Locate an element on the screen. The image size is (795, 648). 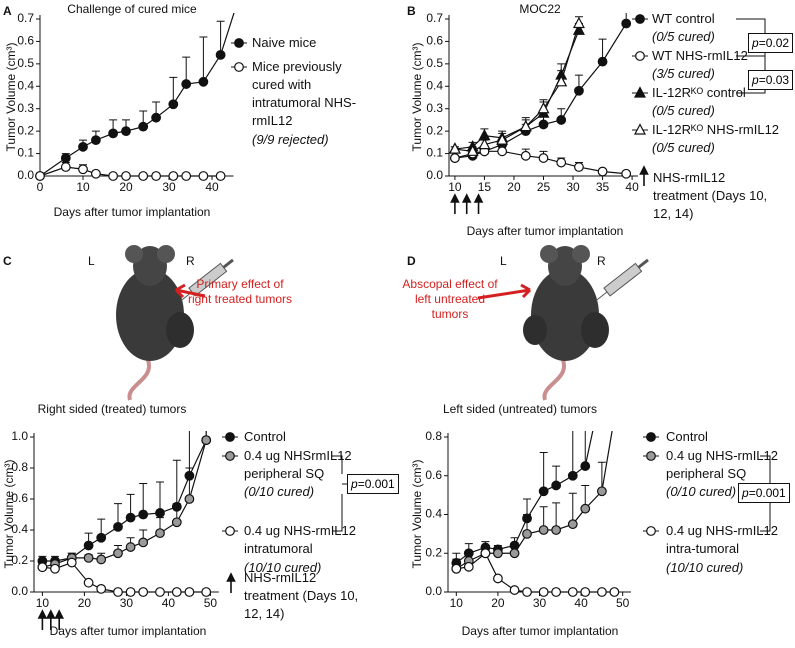
chart-title: Right sided (treated) tumors is located at coordinates (112, 409).